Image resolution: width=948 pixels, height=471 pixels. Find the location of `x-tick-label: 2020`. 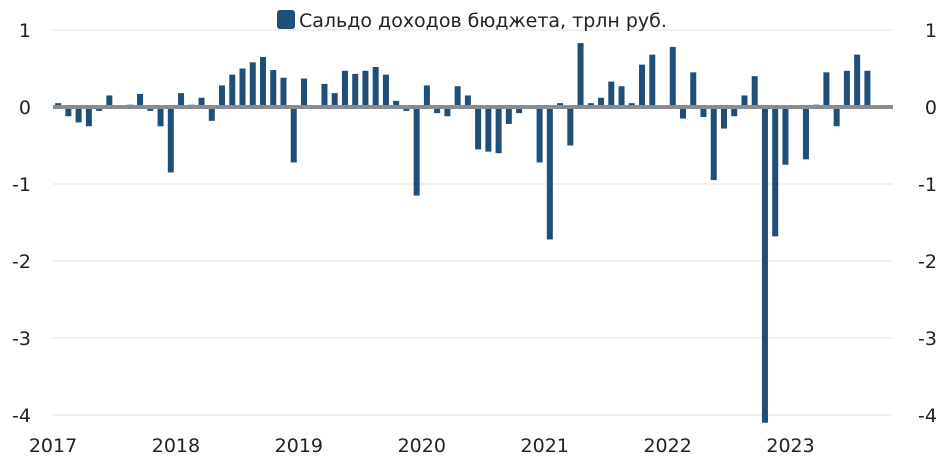

x-tick-label: 2020 is located at coordinates (422, 446).